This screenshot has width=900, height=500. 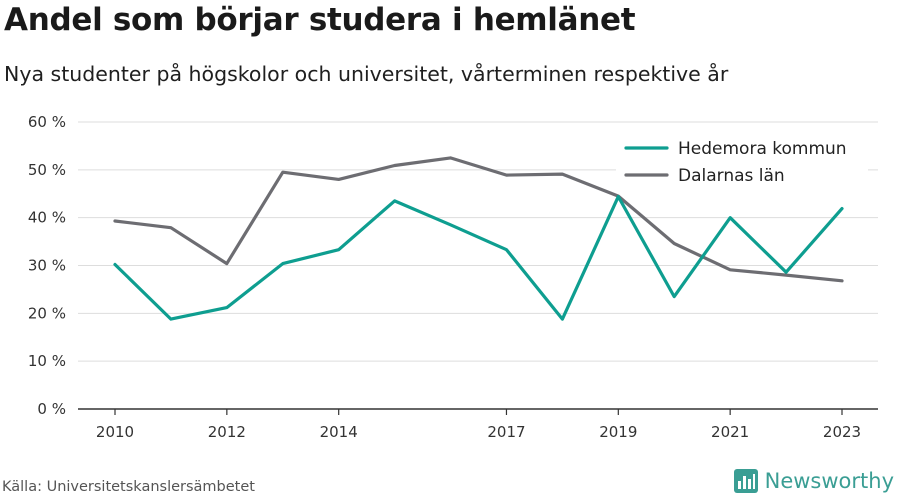 I want to click on y-axis-ticks: 0 % 10 % 20 % 30 % 40 % 50 % 60 %, so click(x=47, y=265).